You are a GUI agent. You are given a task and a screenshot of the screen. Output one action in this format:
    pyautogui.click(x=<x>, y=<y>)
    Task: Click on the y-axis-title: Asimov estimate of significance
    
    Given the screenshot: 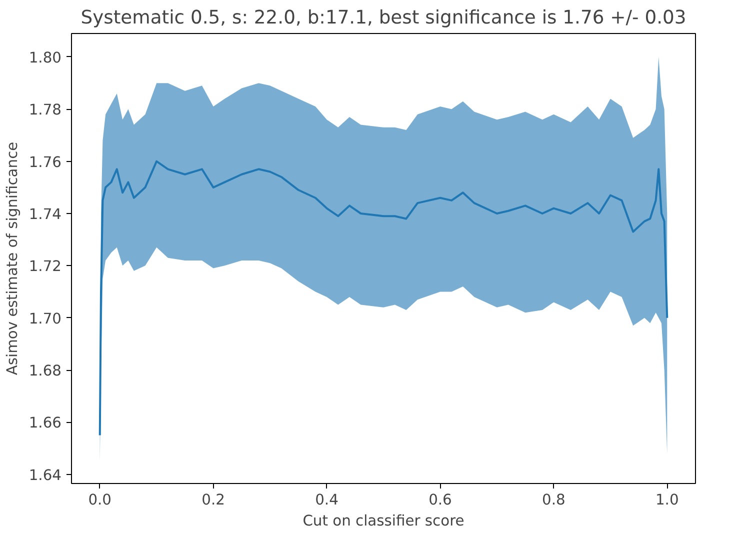 What is the action you would take?
    pyautogui.click(x=12, y=259)
    